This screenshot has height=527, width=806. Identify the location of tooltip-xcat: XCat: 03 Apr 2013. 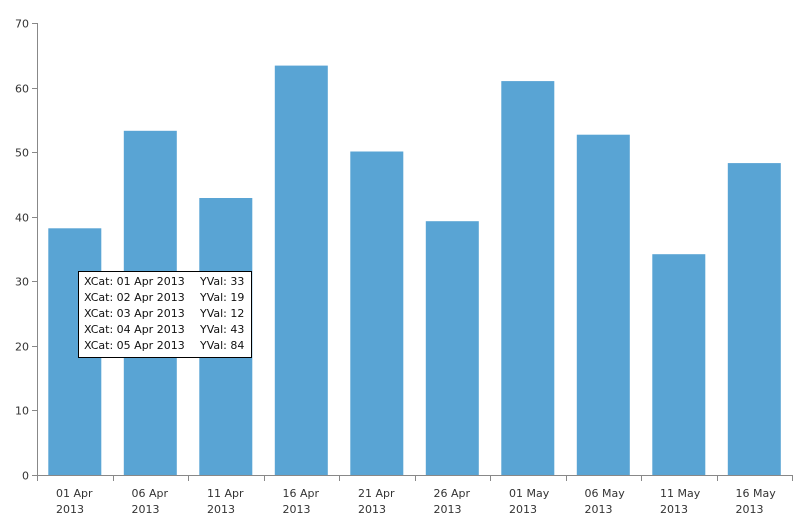
(134, 313).